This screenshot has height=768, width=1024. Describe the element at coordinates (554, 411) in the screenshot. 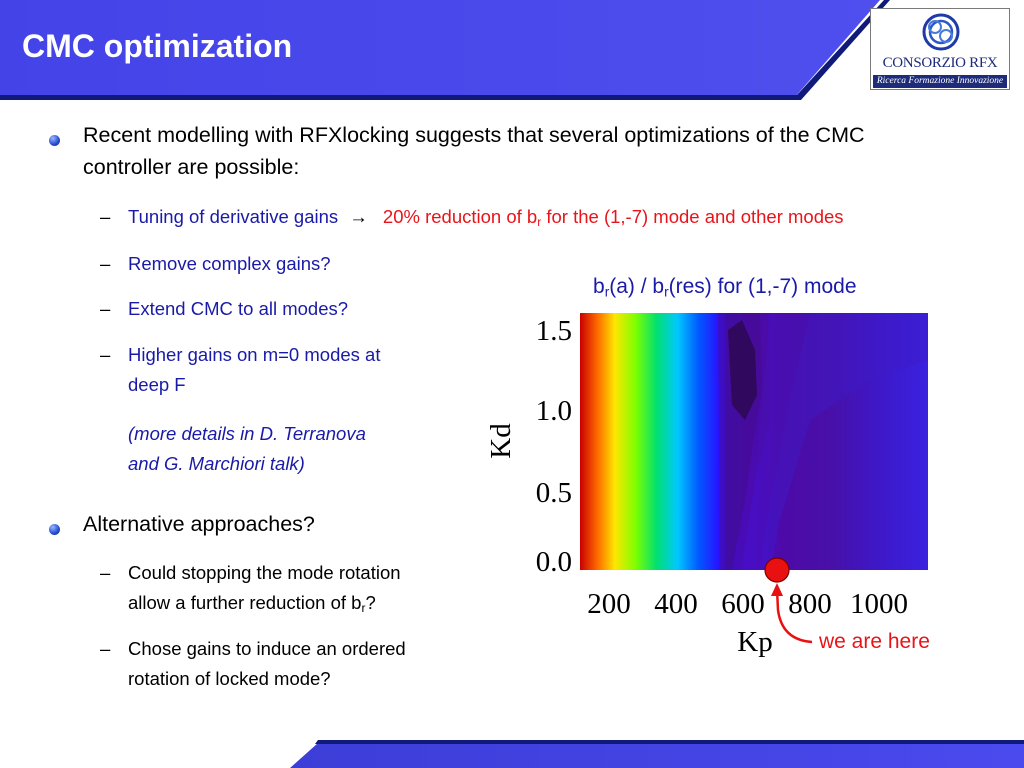

I see `y-tick-label: 1.0` at that location.